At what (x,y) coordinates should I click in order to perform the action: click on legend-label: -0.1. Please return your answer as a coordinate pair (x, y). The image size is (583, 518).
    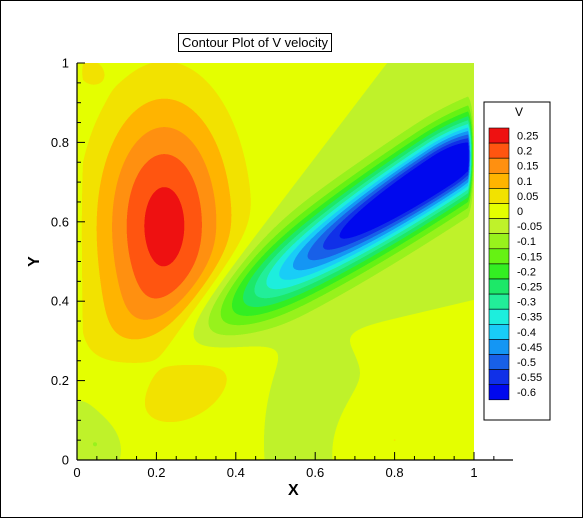
    Looking at the image, I should click on (526, 242).